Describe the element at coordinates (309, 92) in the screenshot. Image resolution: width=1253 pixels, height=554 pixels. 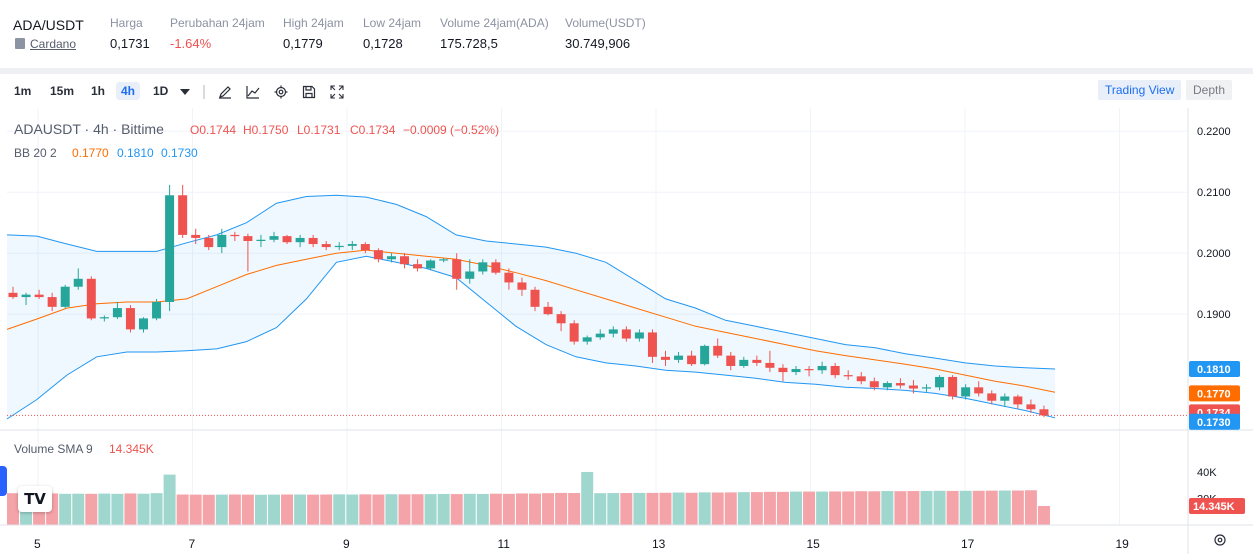
I see `save-icon` at that location.